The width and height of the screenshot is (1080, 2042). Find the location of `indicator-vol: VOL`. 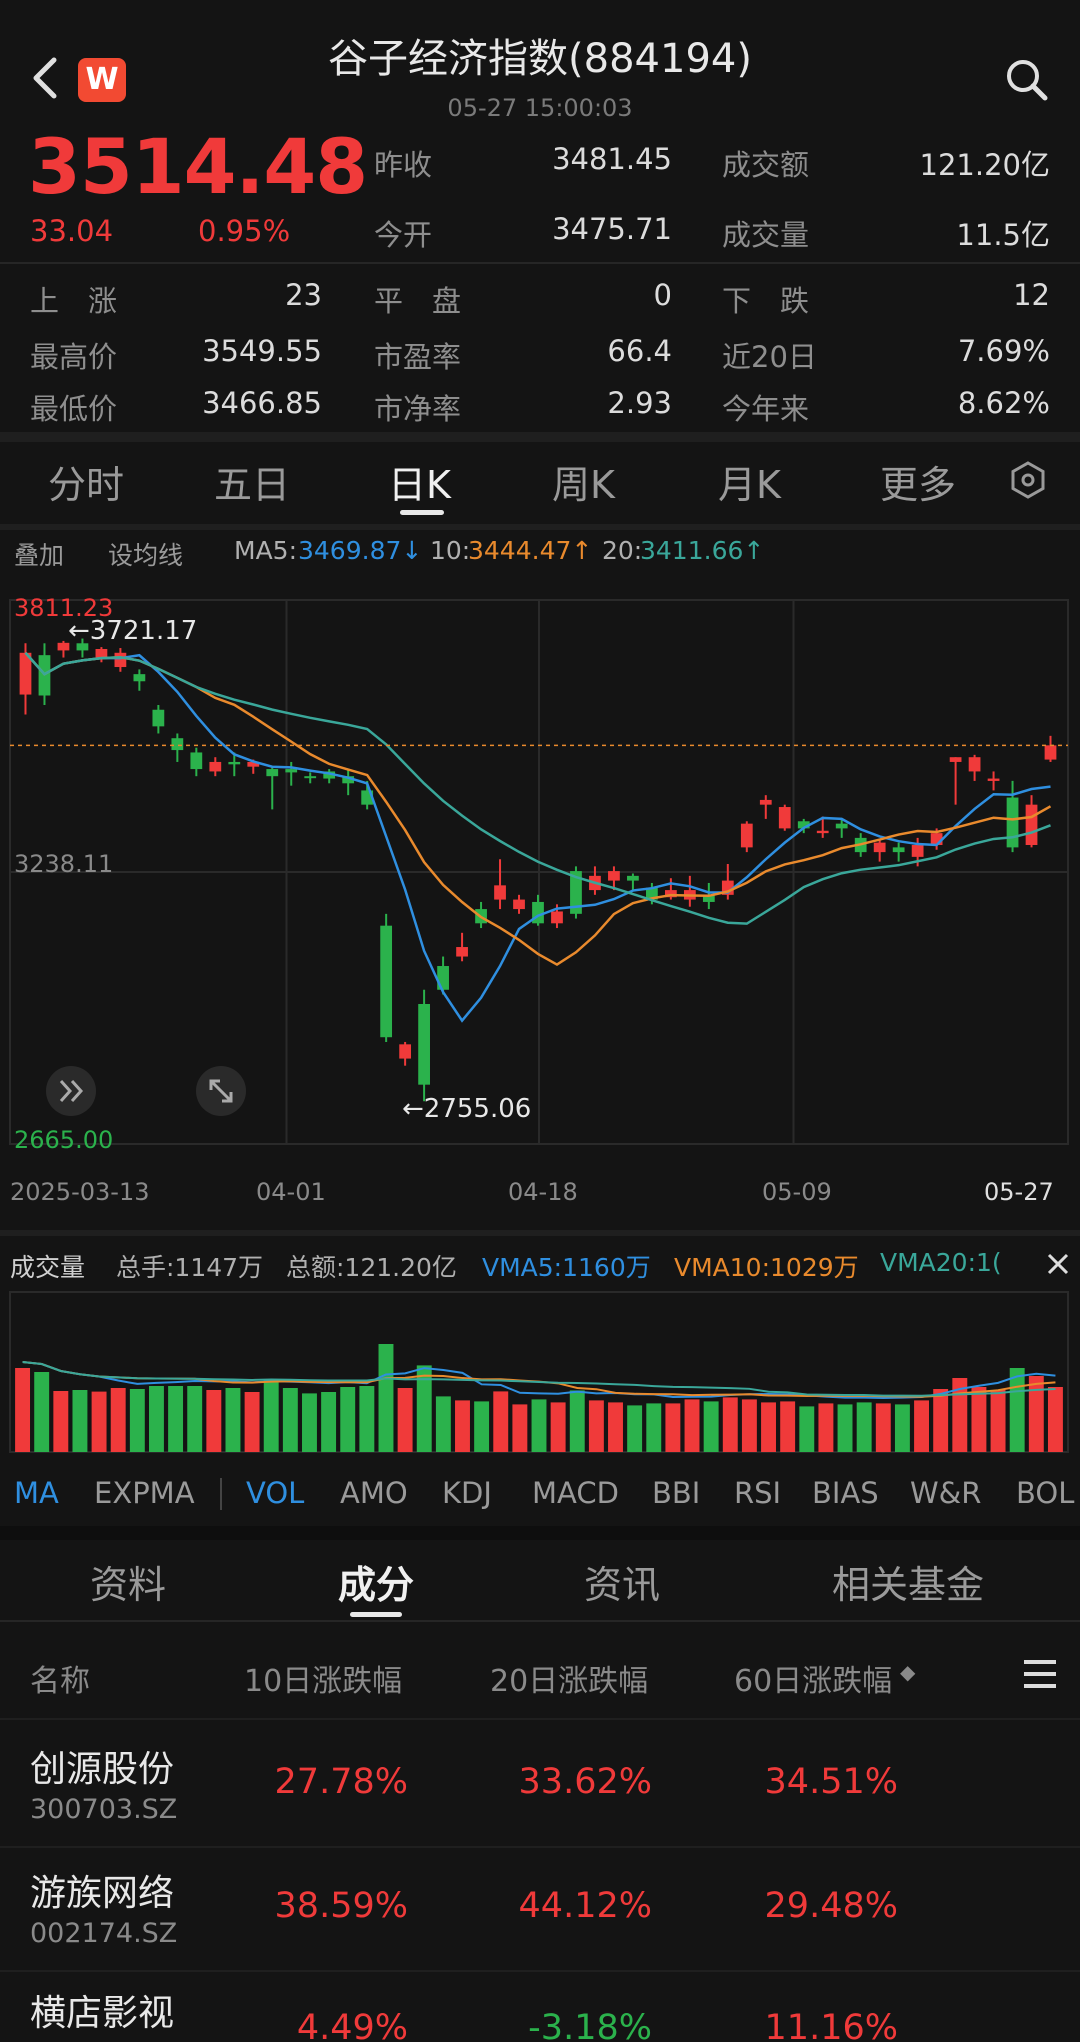

indicator-vol: VOL is located at coordinates (275, 1493).